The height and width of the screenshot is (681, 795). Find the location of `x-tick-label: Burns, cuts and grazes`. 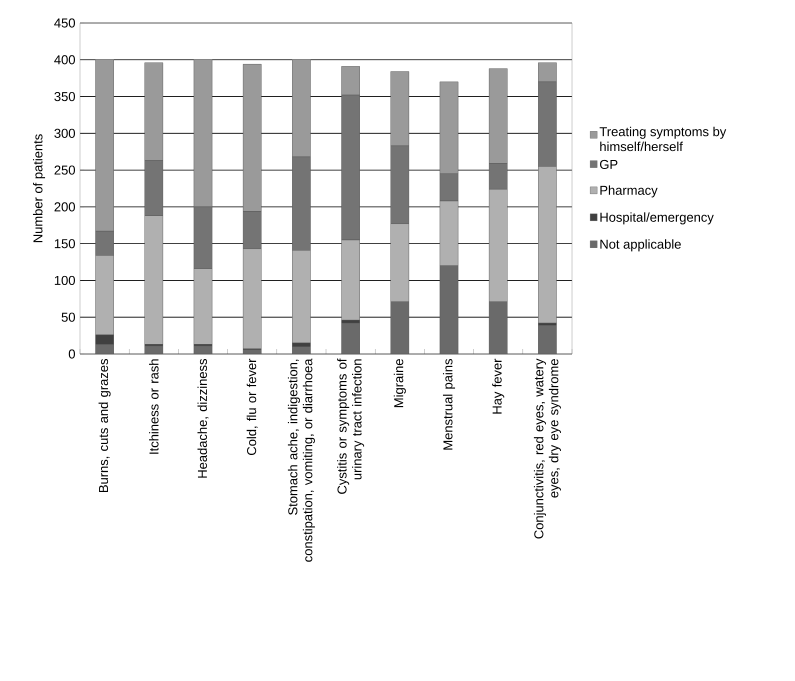

x-tick-label: Burns, cuts and grazes is located at coordinates (104, 425).